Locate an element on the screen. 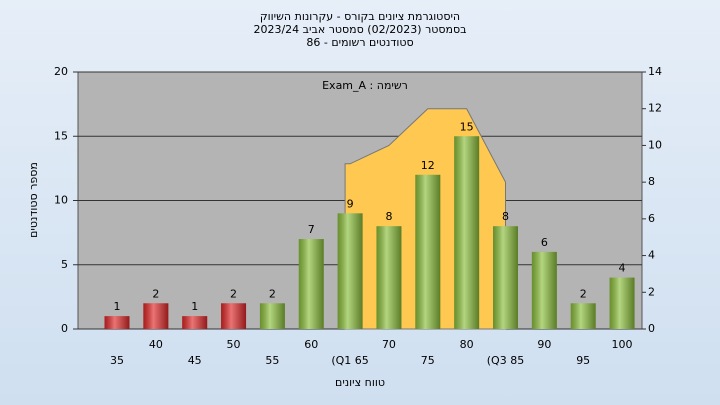 The image size is (720, 405). data-label: 4 is located at coordinates (622, 268).